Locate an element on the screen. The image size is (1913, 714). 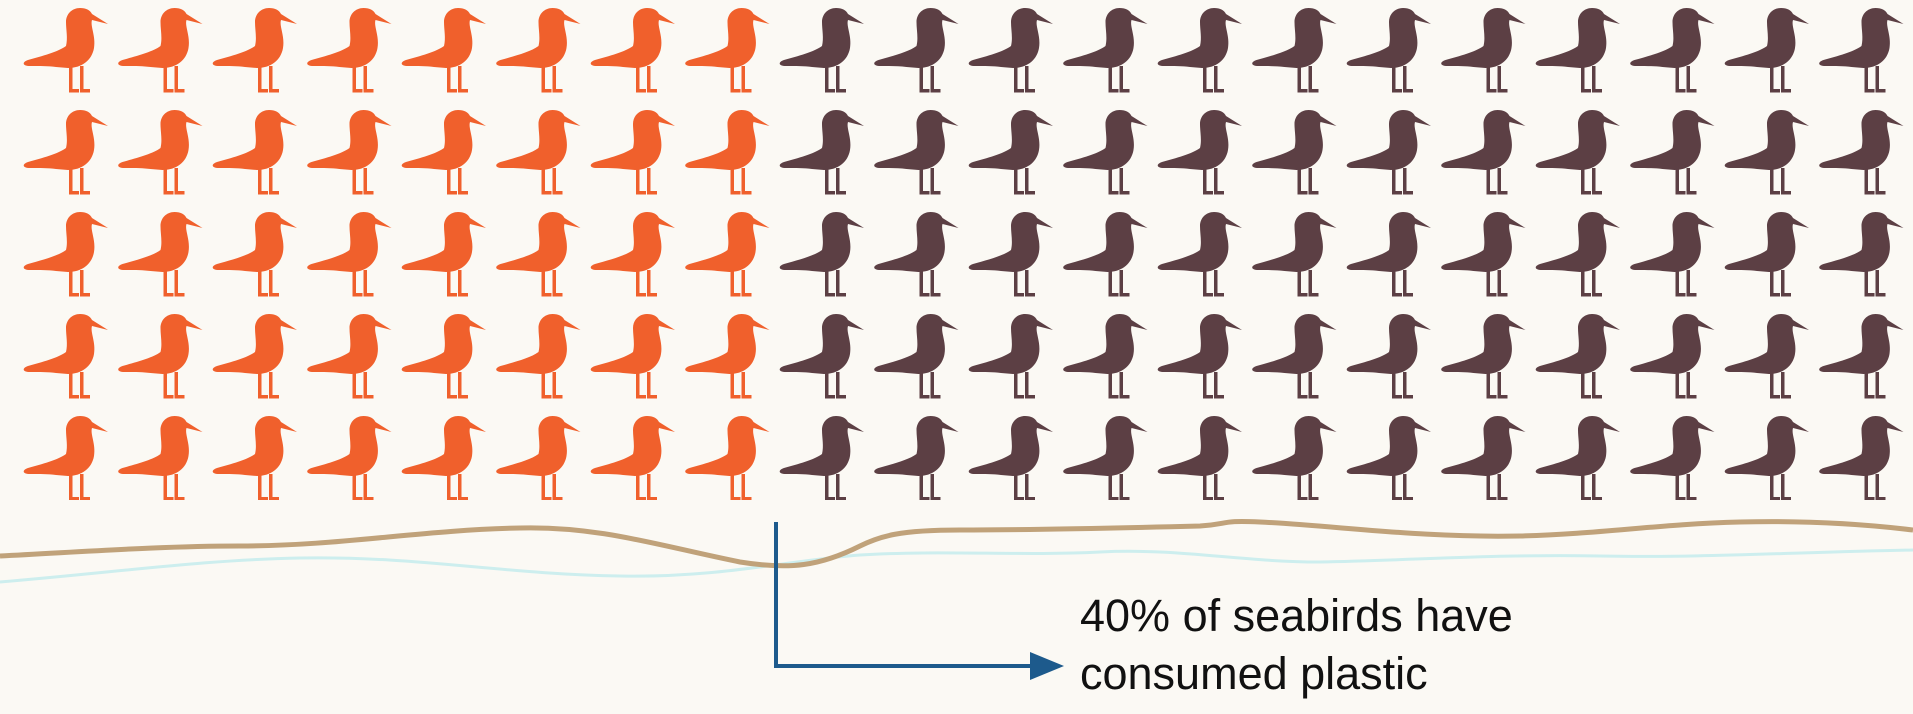
arrow-head is located at coordinates (1047, 666).